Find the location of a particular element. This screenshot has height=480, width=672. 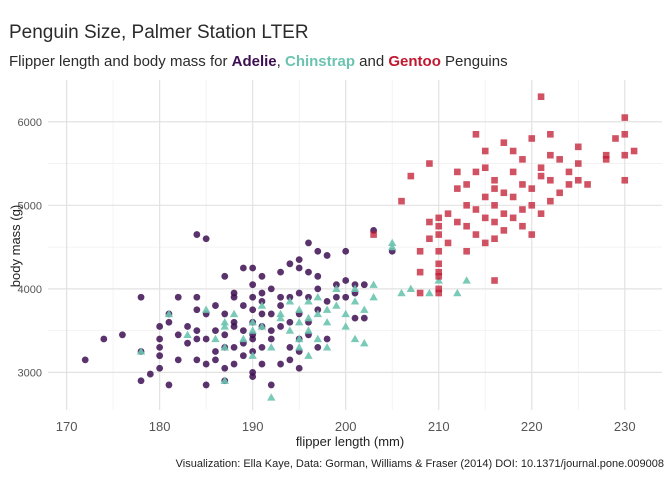

x-tick-label: 190 is located at coordinates (253, 426).